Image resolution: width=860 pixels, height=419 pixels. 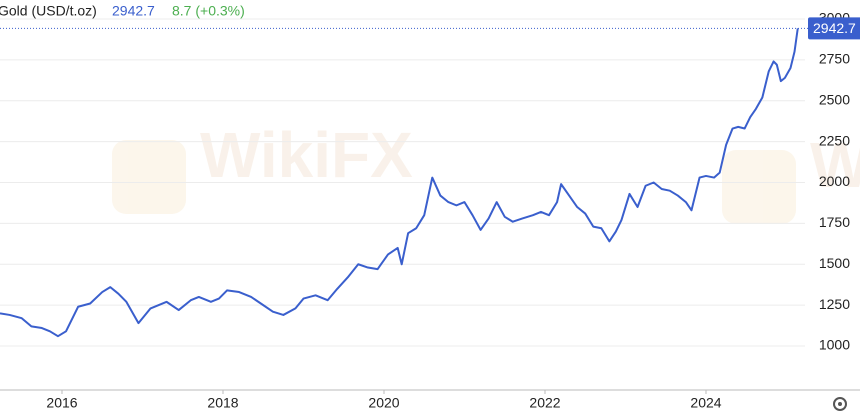 What do you see at coordinates (48, 11) in the screenshot?
I see `chart-title: Gold (USD/t.oz)` at bounding box center [48, 11].